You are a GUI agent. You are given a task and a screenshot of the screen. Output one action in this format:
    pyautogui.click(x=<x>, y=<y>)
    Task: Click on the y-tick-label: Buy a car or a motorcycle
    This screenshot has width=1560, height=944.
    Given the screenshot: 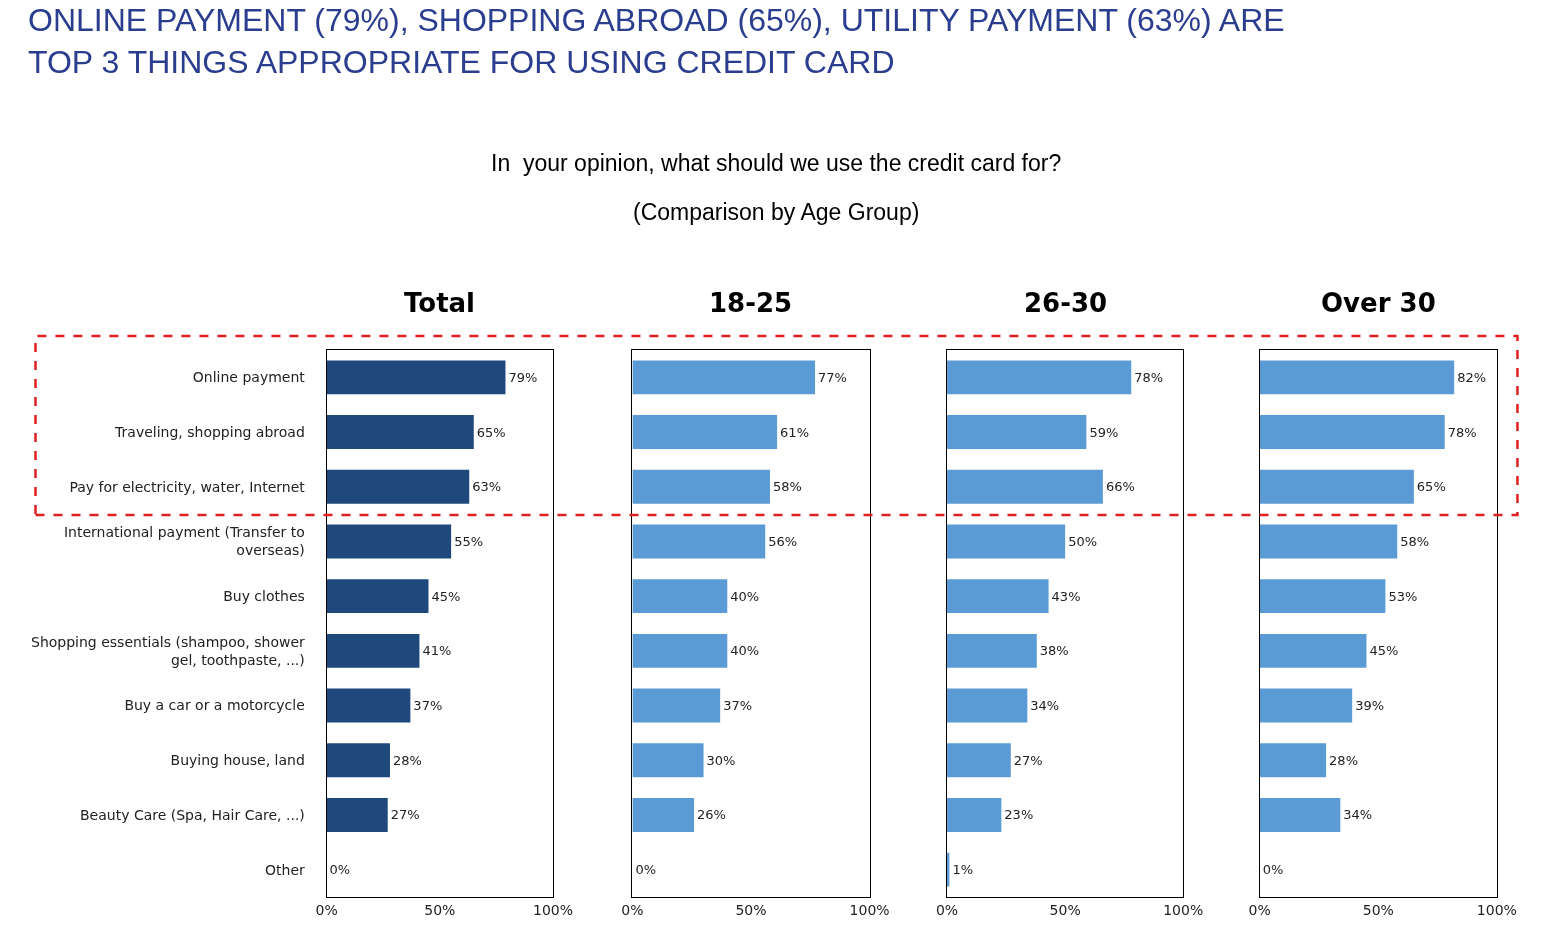 What is the action you would take?
    pyautogui.click(x=214, y=705)
    